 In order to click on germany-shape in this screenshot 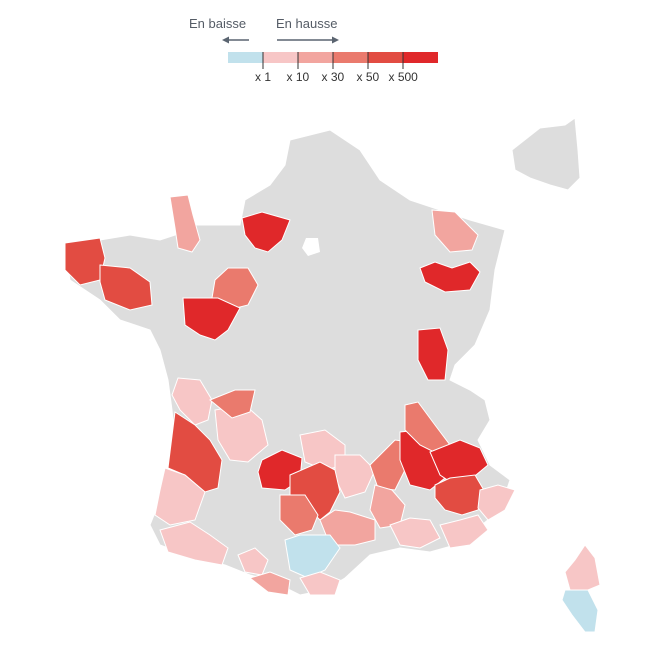, I will do `click(546, 154)`.